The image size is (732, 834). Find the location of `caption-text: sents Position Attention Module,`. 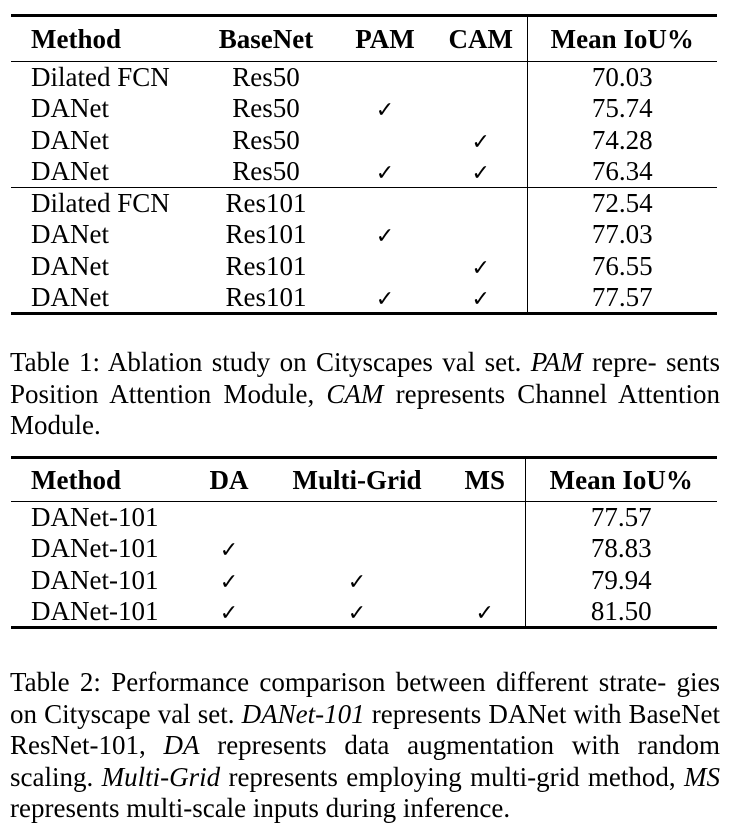

caption-text: sents Position Attention Module, is located at coordinates (365, 378).